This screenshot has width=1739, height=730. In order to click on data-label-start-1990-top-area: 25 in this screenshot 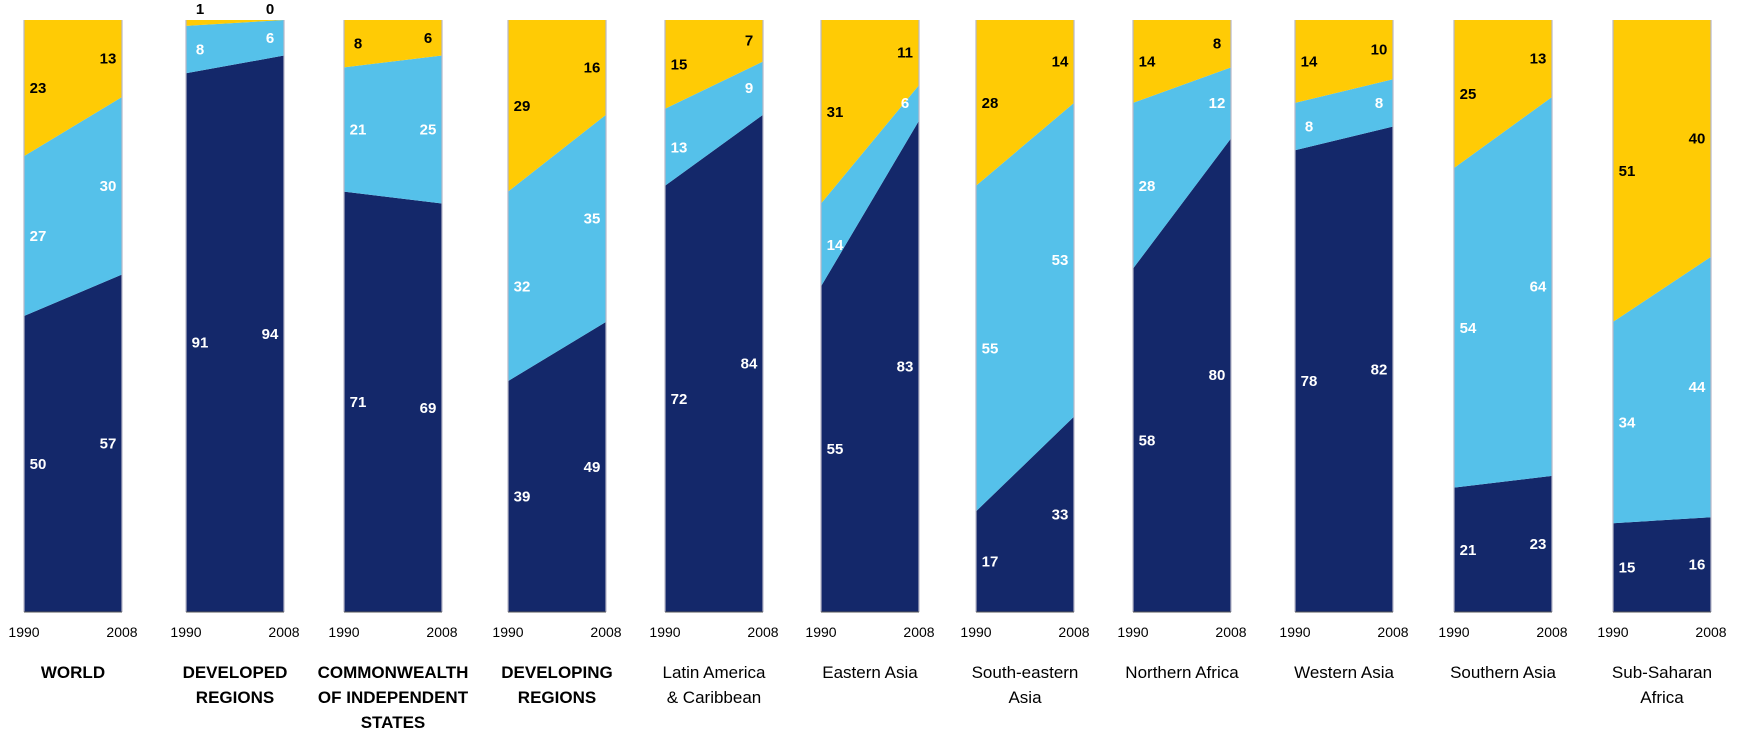, I will do `click(1468, 94)`.